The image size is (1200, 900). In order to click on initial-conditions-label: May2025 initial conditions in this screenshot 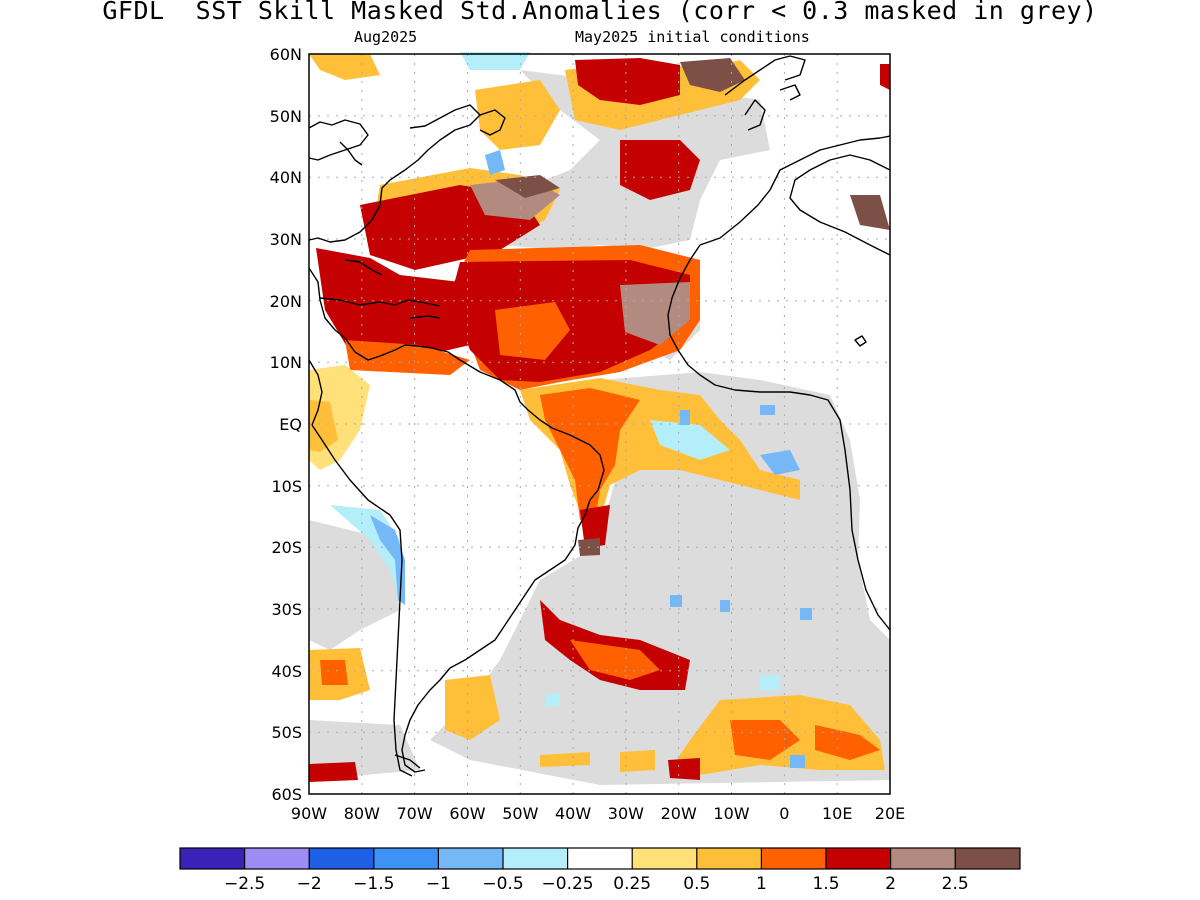, I will do `click(692, 37)`.